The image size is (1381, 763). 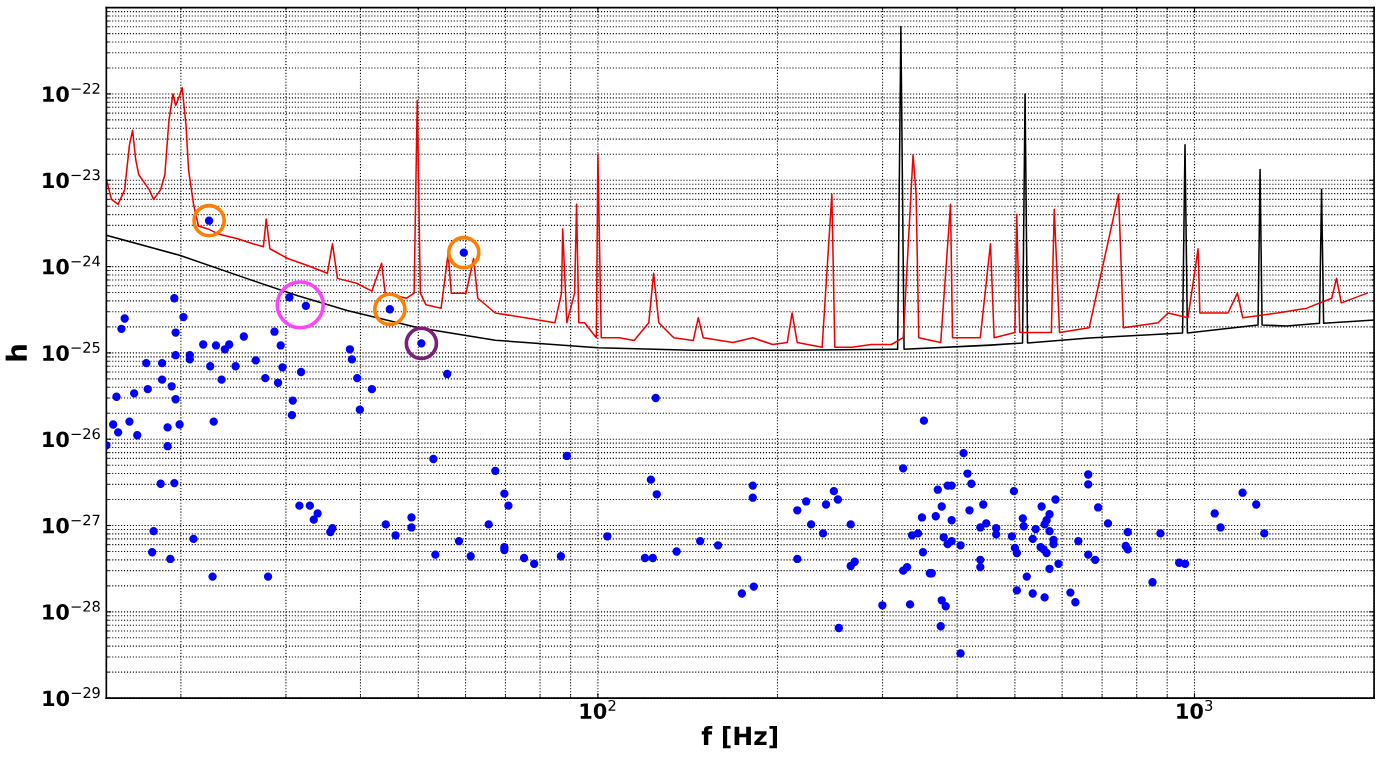 What do you see at coordinates (16, 353) in the screenshot?
I see `y-axis-title: h` at bounding box center [16, 353].